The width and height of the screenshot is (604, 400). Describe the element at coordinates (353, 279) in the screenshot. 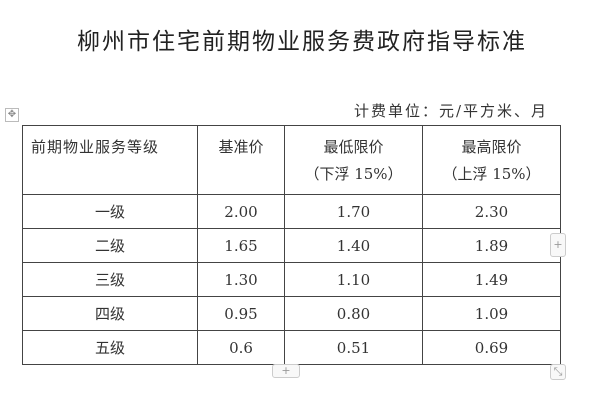

I see `min-price-cell: 1.10` at that location.